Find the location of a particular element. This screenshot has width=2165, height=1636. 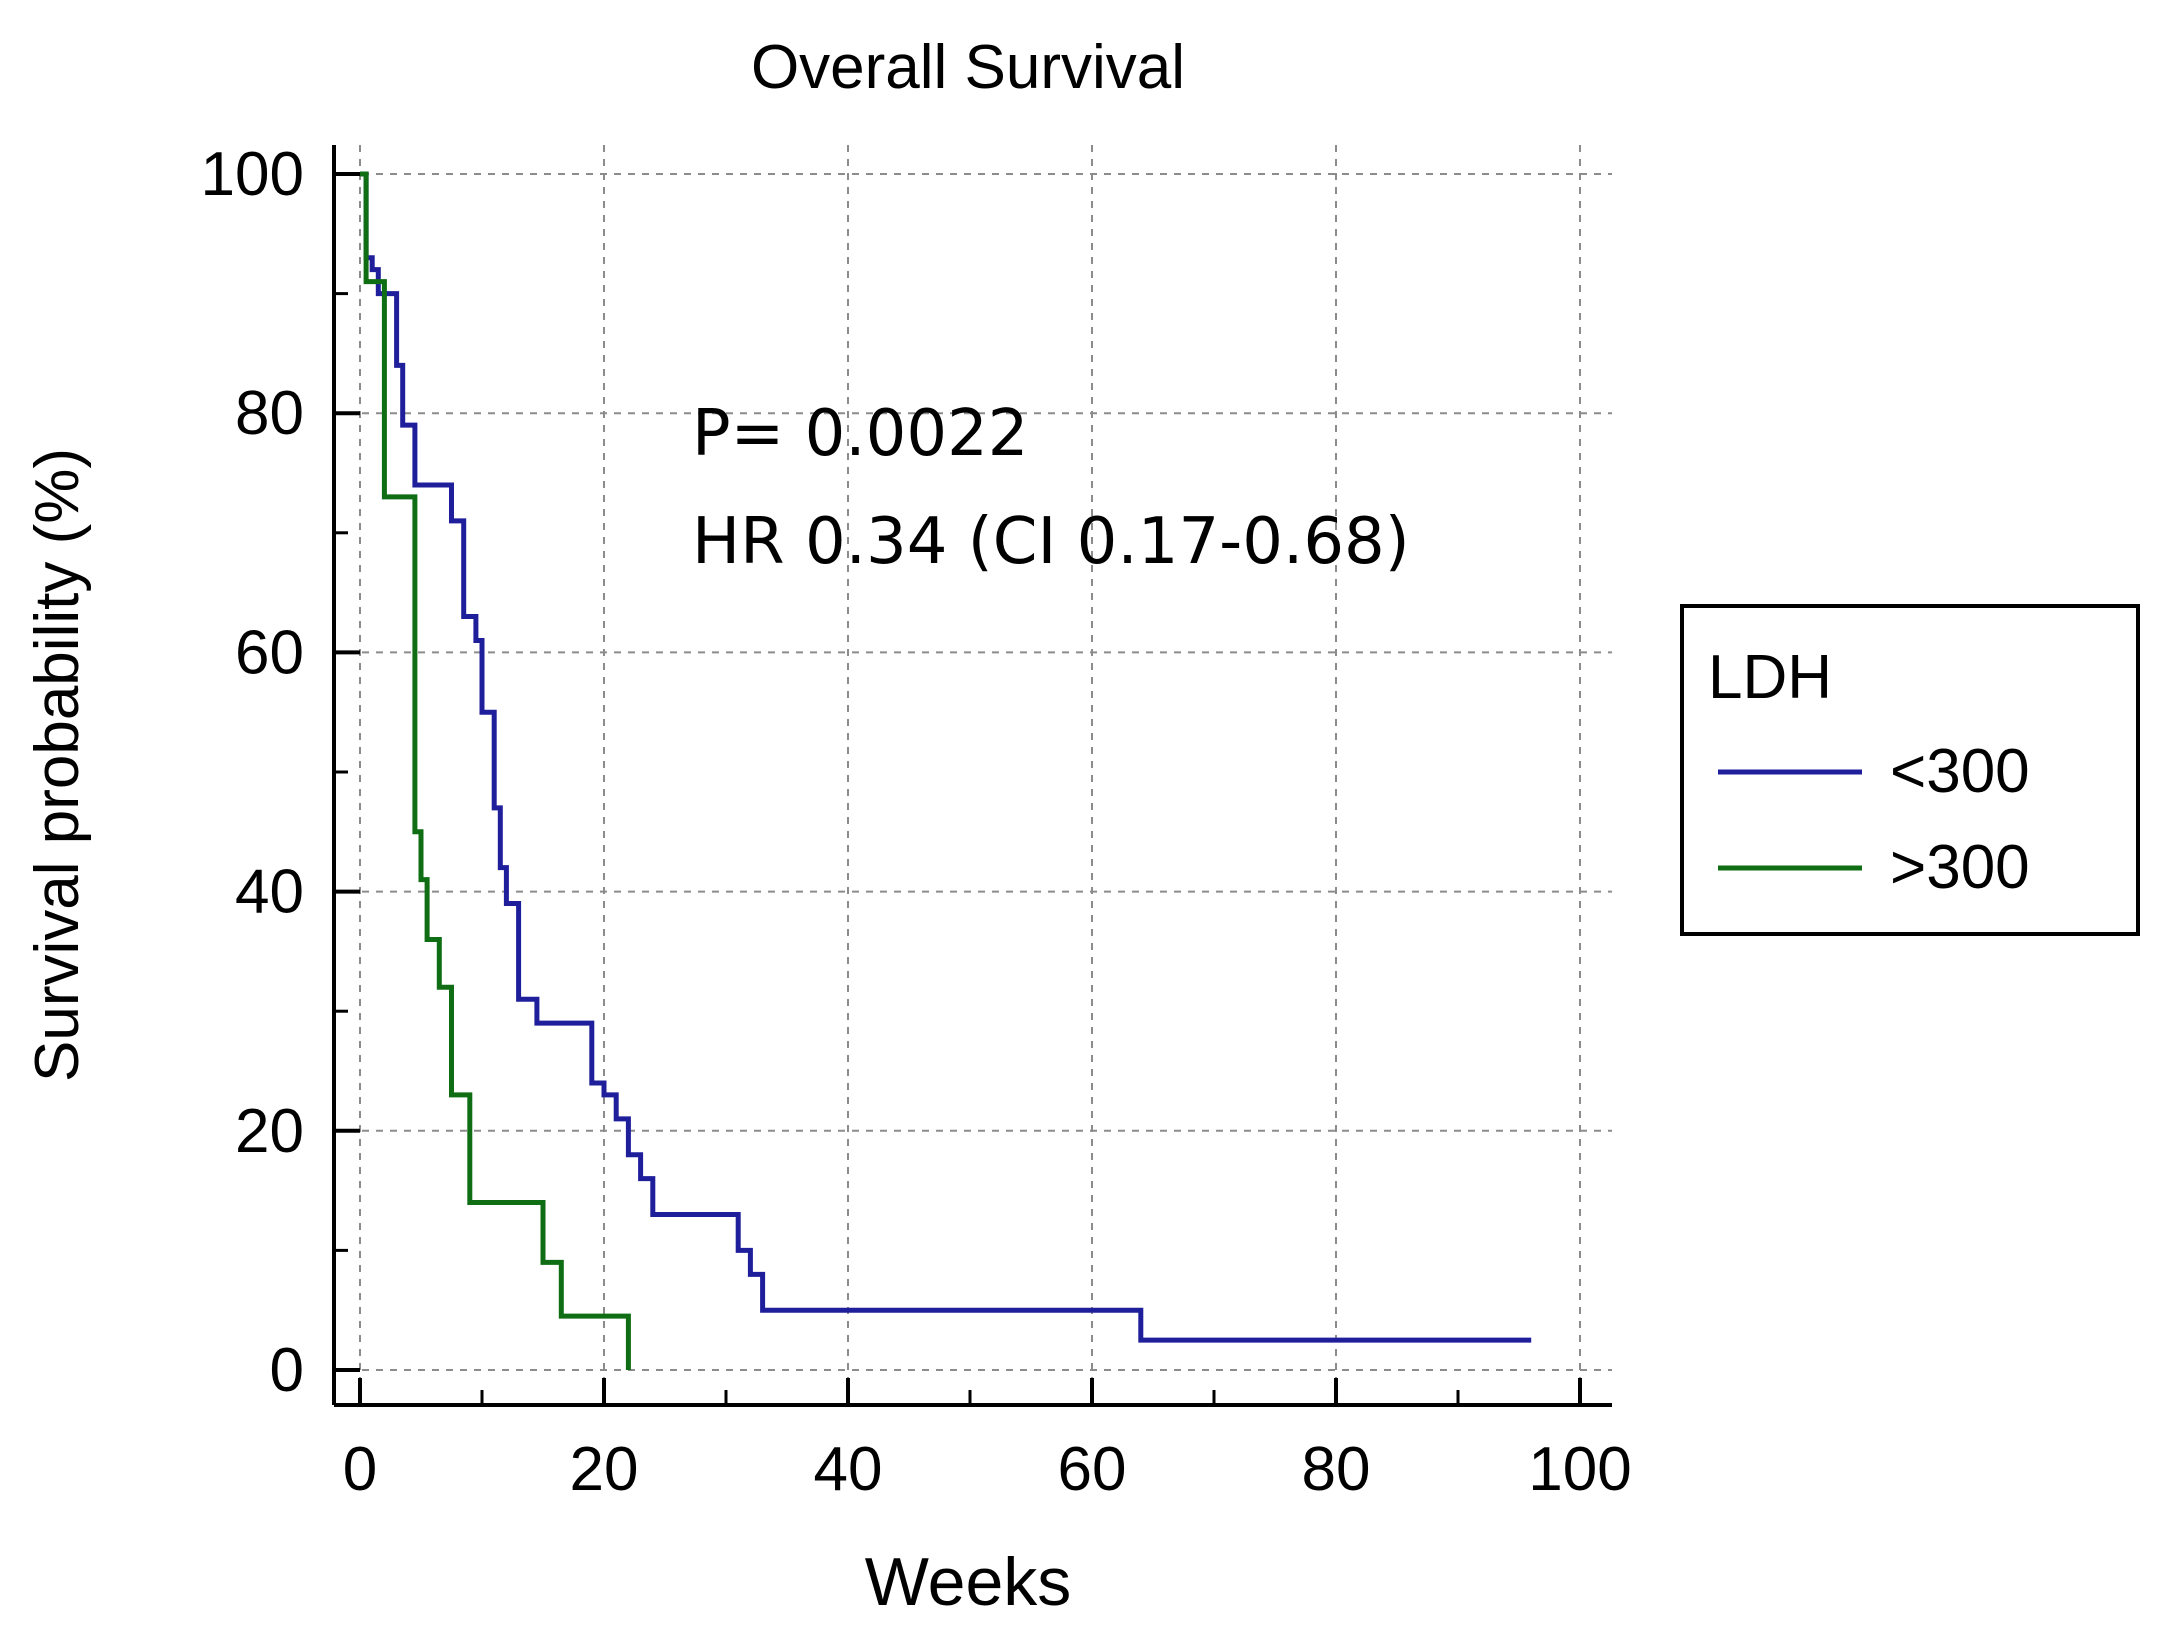

x-axis-label: Weeks is located at coordinates (968, 1582).